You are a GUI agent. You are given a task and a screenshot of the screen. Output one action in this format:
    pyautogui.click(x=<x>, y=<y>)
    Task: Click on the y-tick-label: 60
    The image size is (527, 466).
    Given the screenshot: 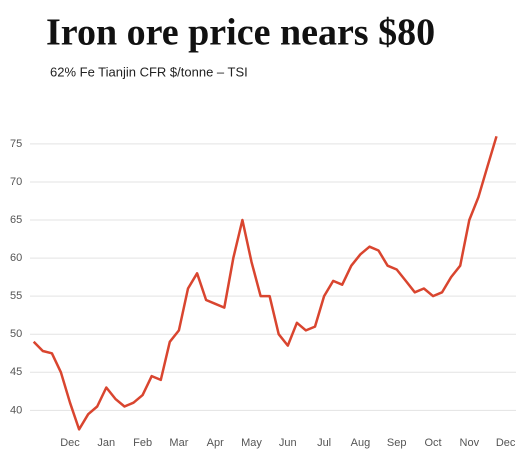 What is the action you would take?
    pyautogui.click(x=16, y=258)
    